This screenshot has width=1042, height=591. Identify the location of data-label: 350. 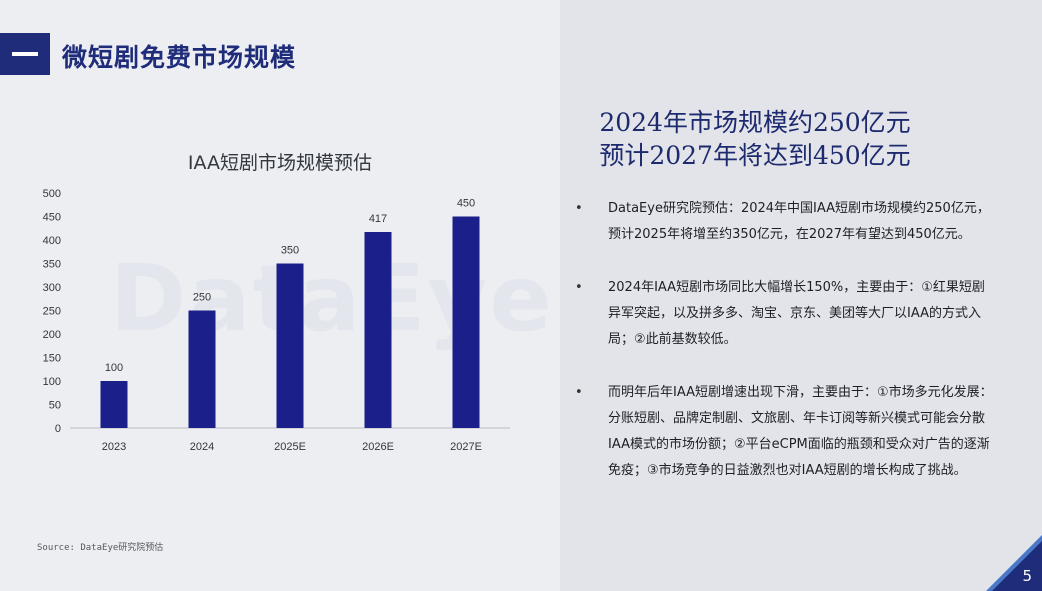
(290, 251).